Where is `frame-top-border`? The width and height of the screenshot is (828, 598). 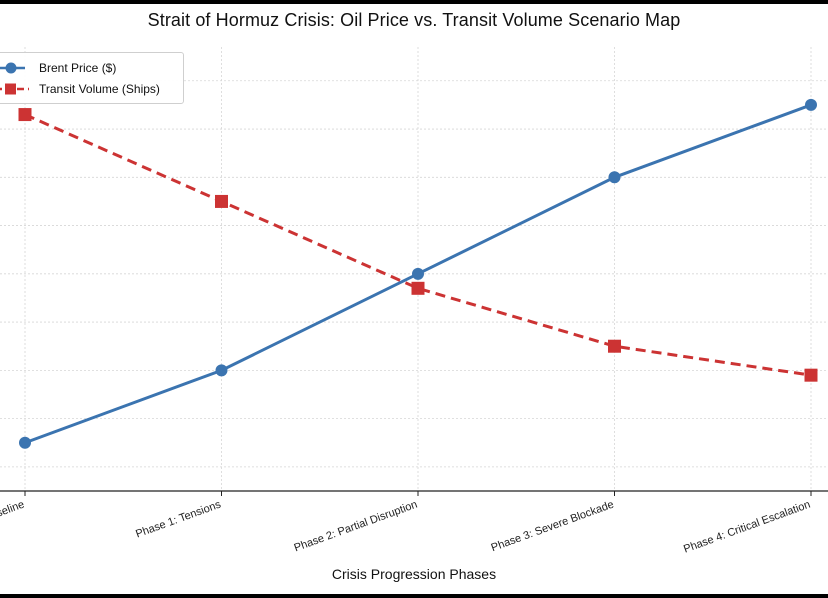
frame-top-border is located at coordinates (414, 2).